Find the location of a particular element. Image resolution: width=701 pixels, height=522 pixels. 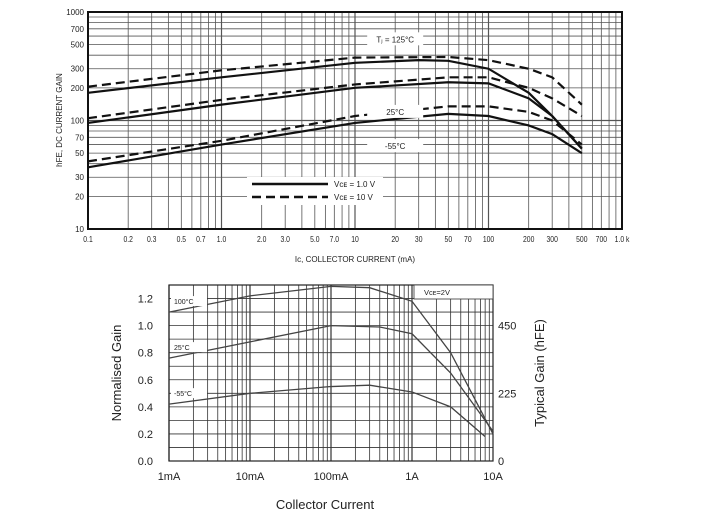

y-tick-label: 300 is located at coordinates (78, 69).